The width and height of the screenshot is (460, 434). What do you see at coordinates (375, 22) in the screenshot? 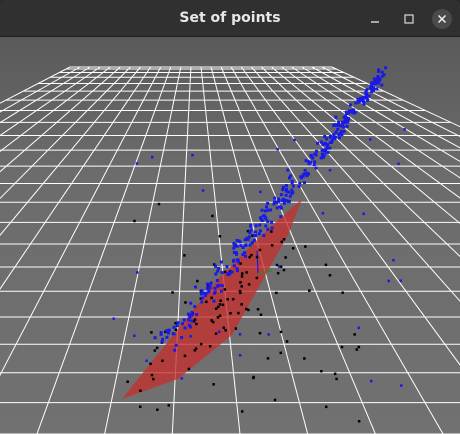
I see `minimize-icon` at bounding box center [375, 22].